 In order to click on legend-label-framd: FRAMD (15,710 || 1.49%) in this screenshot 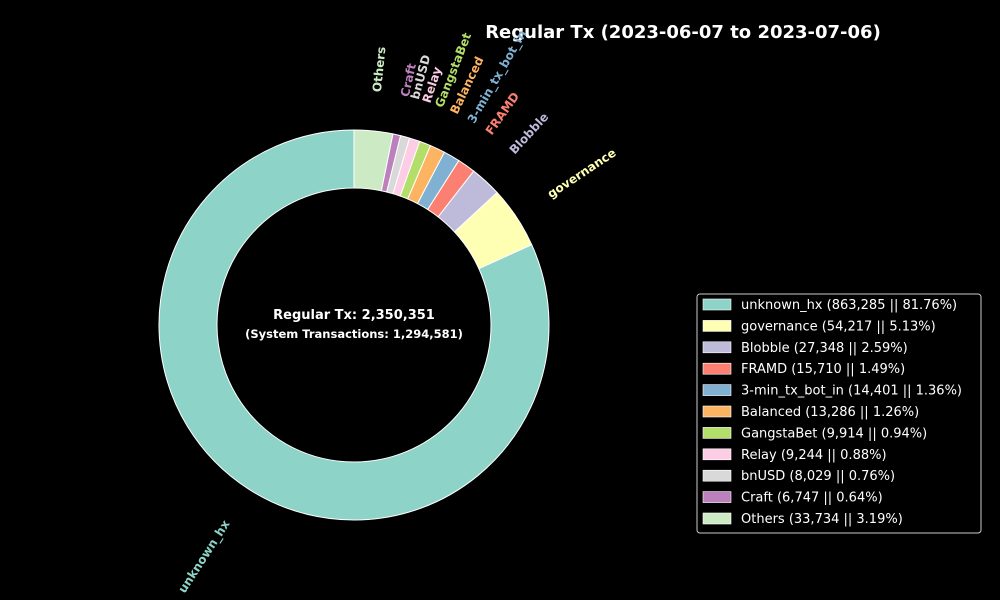, I will do `click(823, 369)`.